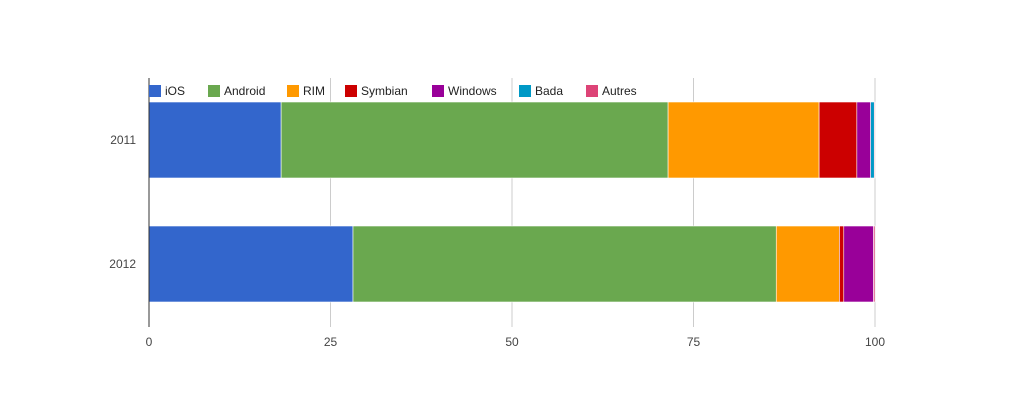 This screenshot has width=1024, height=404. I want to click on legend: iOS Android RIM Symbian Windows Bada Autres, so click(393, 91).